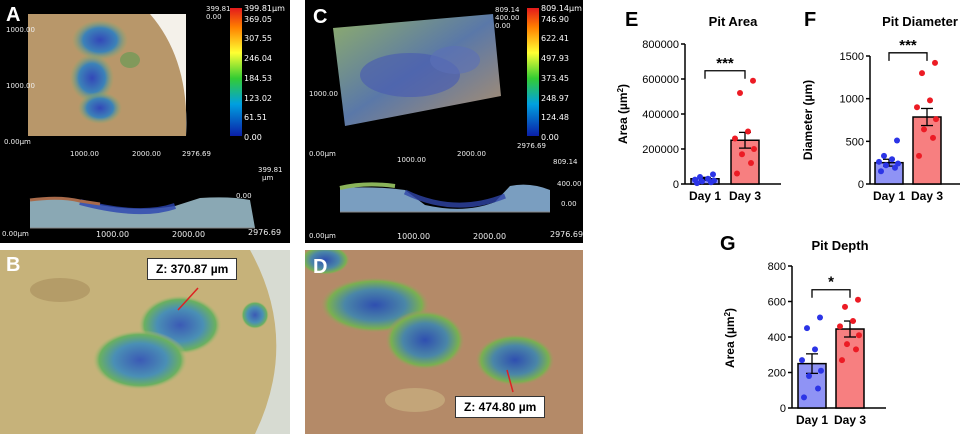 The width and height of the screenshot is (969, 434). What do you see at coordinates (631, 20) in the screenshot?
I see `panel-letter: E` at bounding box center [631, 20].